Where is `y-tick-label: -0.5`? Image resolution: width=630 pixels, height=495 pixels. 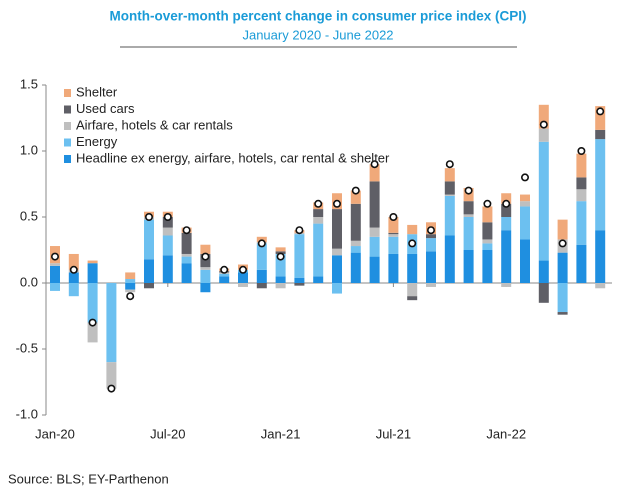
y-tick-label: -0.5 is located at coordinates (27, 347).